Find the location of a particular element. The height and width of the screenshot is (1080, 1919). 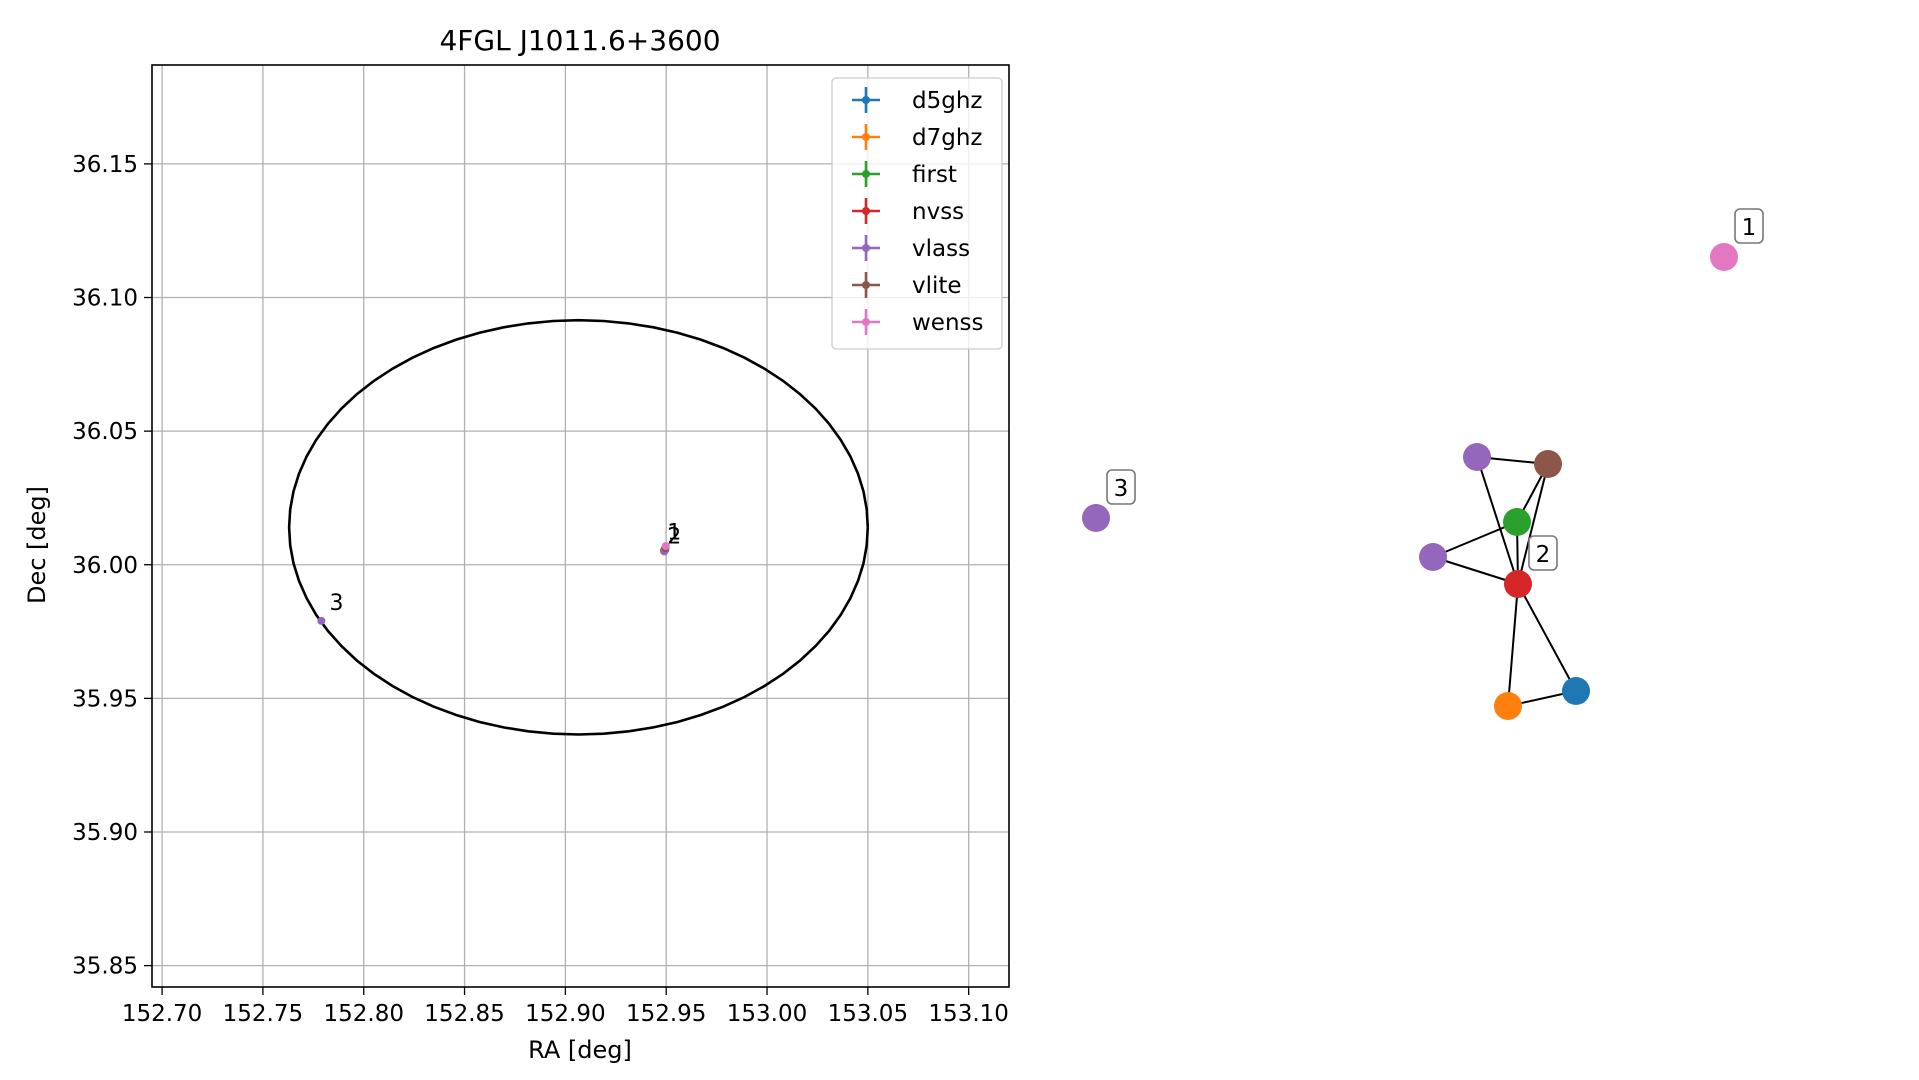

x-tick-label: 153.05 is located at coordinates (868, 1014).